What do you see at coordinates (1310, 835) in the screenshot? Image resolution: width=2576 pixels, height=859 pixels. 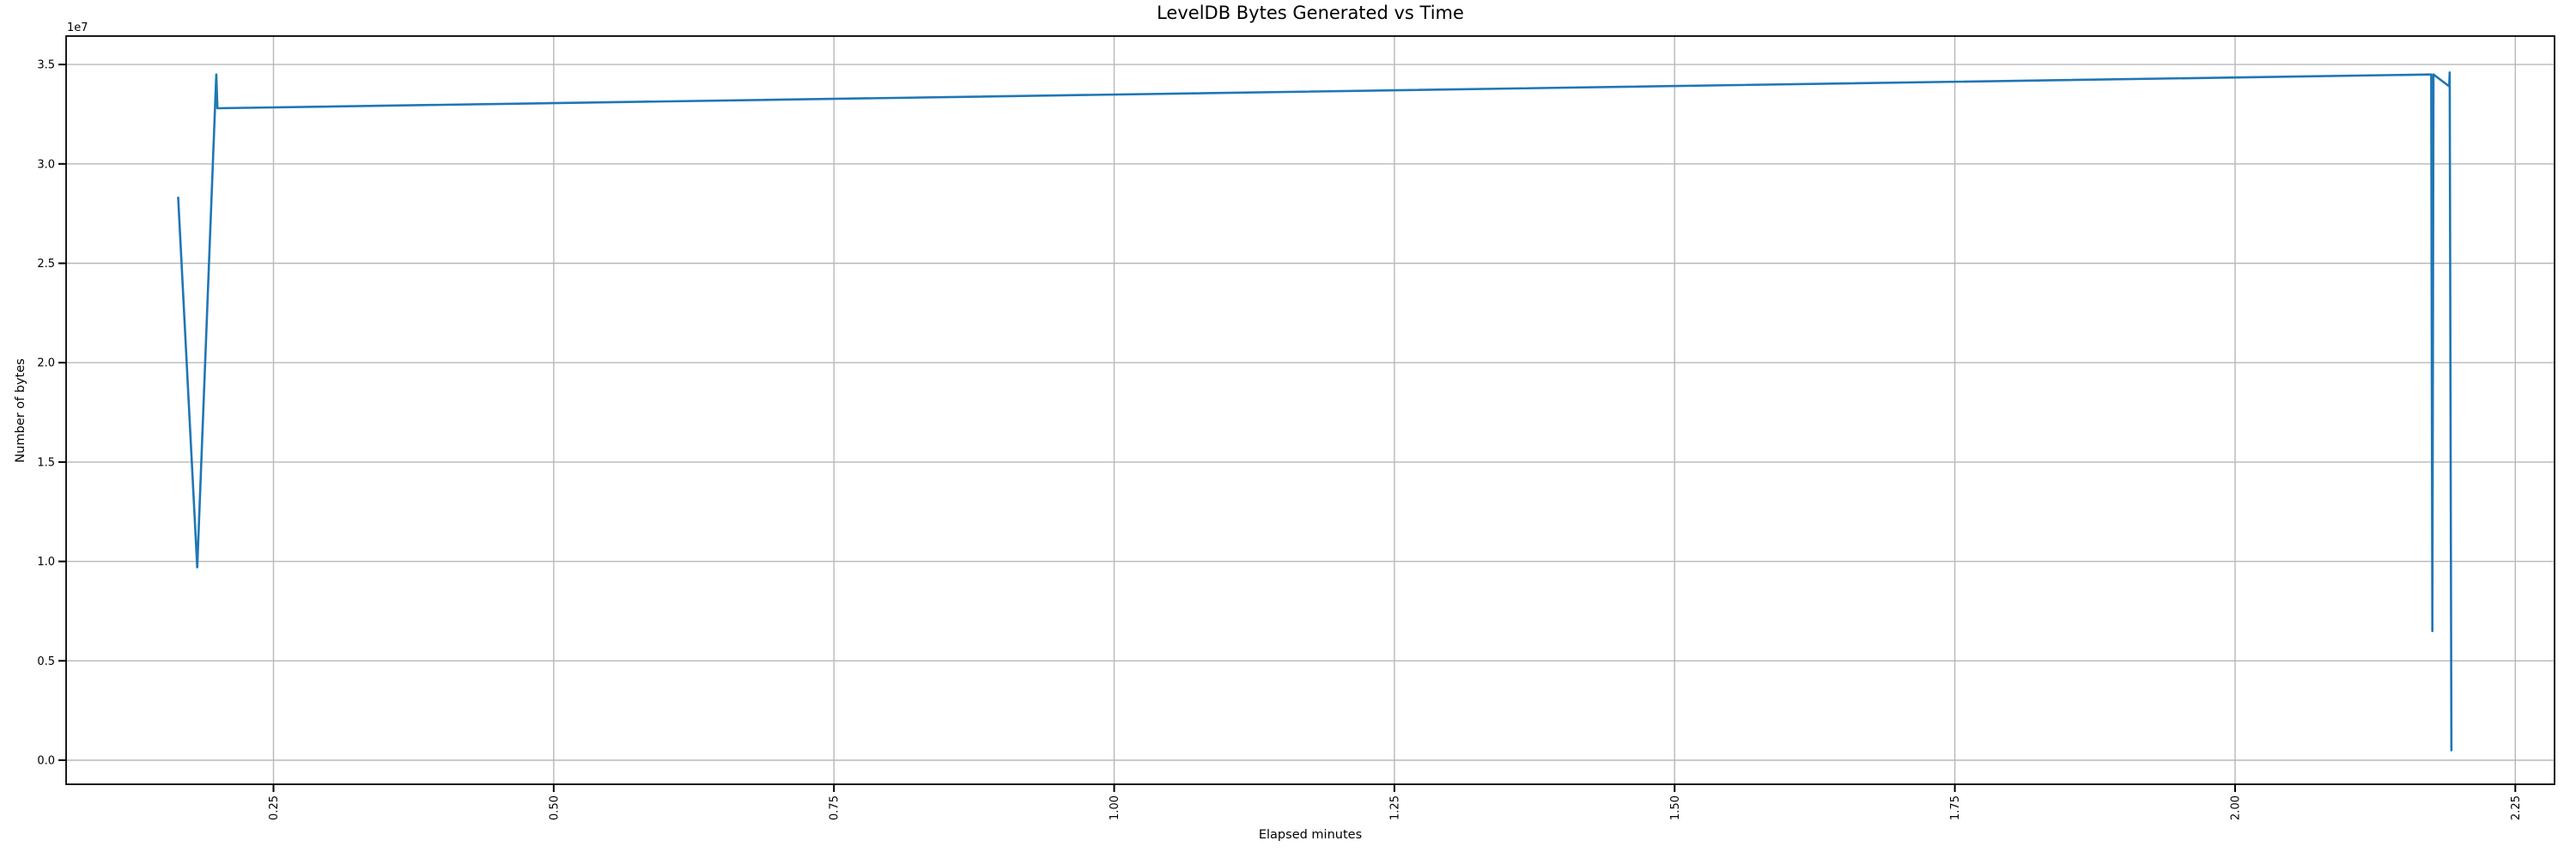 I see `x-axis-label: Elapsed minutes` at bounding box center [1310, 835].